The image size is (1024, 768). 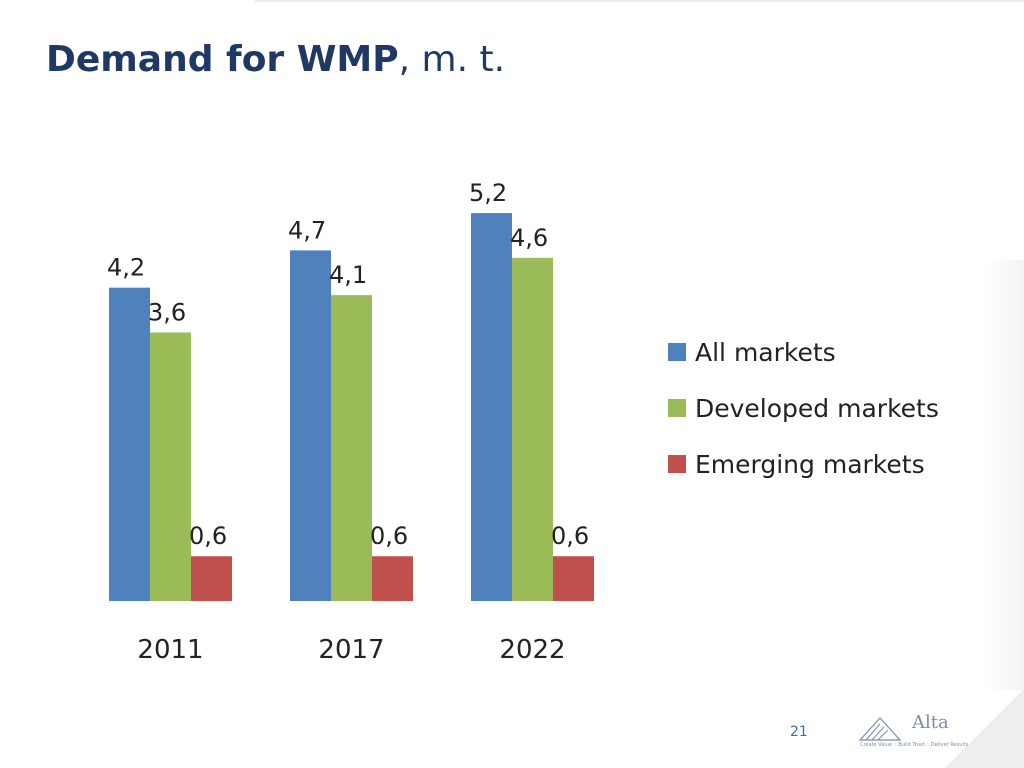 What do you see at coordinates (817, 408) in the screenshot?
I see `legend-label-developed-markets: Developed markets` at bounding box center [817, 408].